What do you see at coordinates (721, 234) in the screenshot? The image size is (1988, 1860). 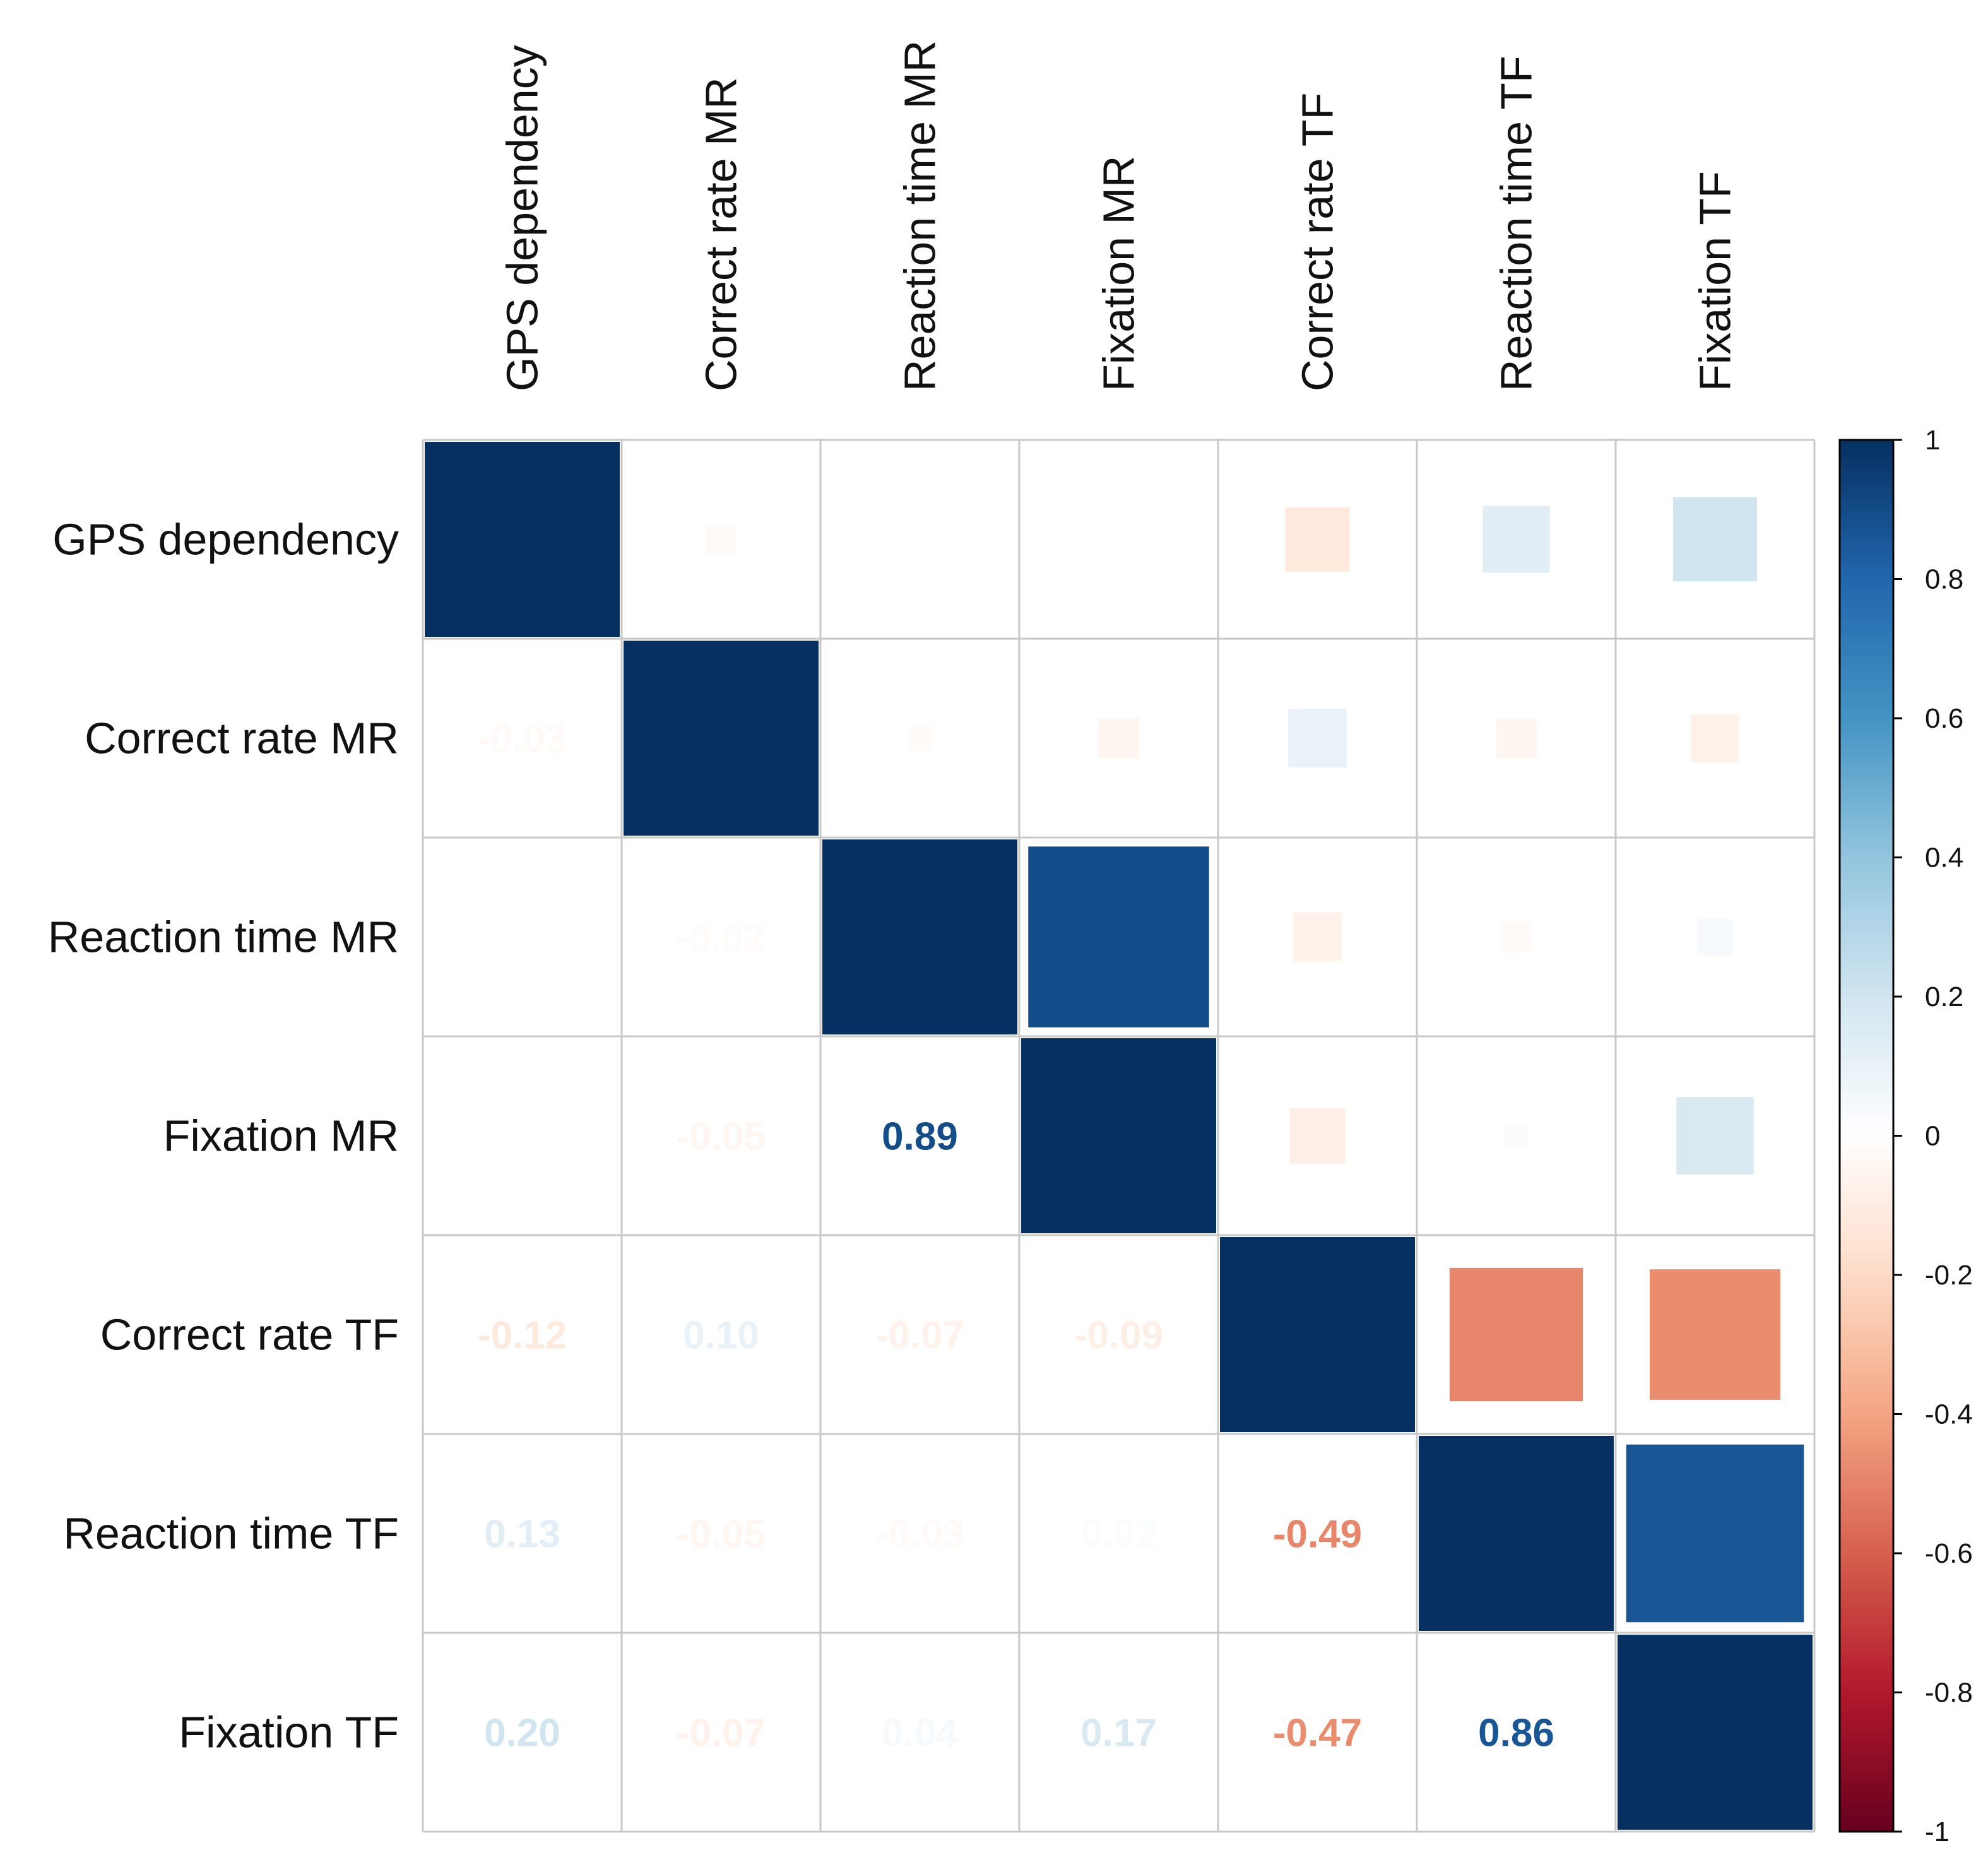 I see `col-label-1: Correct rate MR` at bounding box center [721, 234].